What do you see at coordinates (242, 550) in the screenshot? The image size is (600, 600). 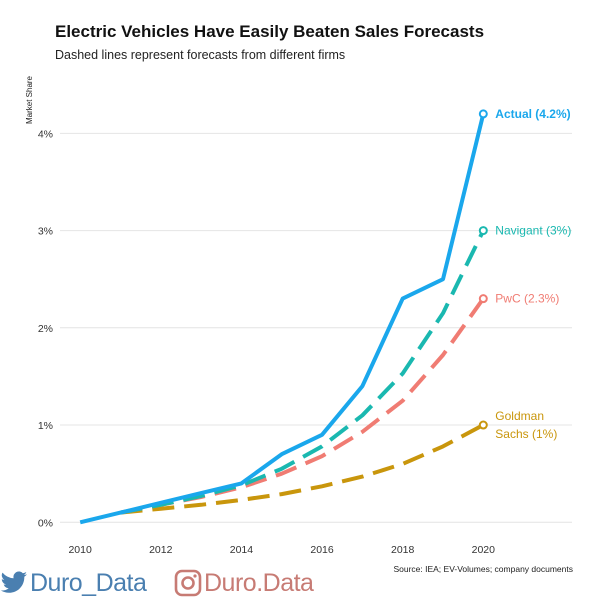 I see `x-tick-label: 2014` at bounding box center [242, 550].